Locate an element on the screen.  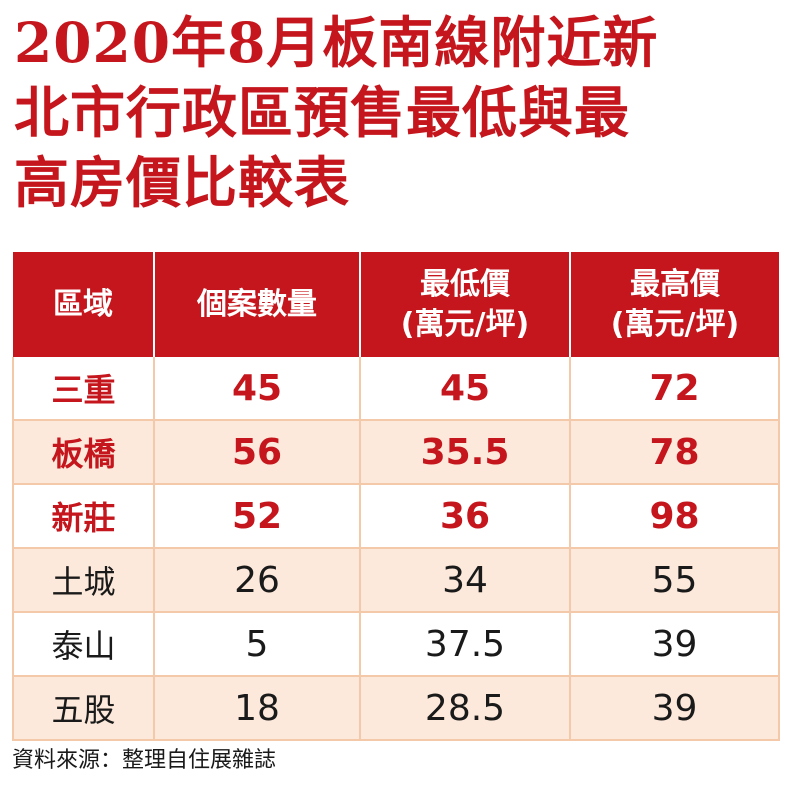
cell-area: 板橋 is located at coordinates (83, 452).